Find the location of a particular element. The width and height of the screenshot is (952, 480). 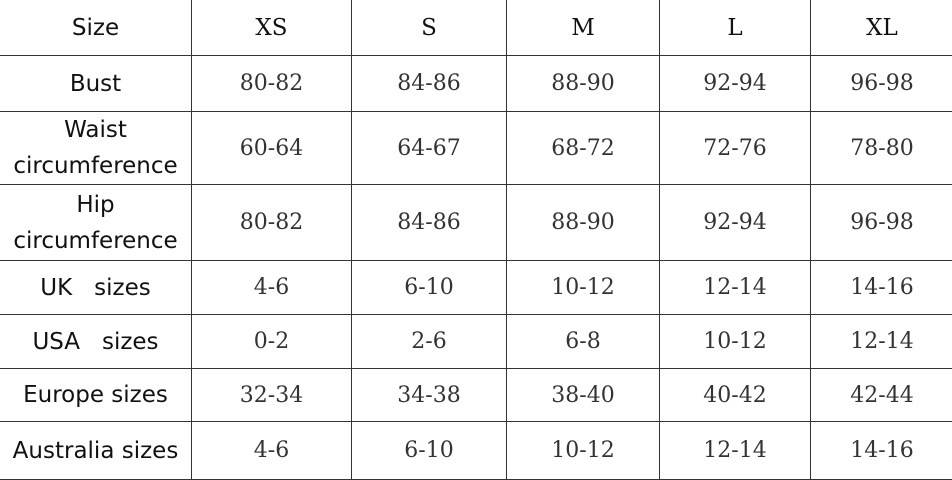

header-size-xl: XL is located at coordinates (881, 28).